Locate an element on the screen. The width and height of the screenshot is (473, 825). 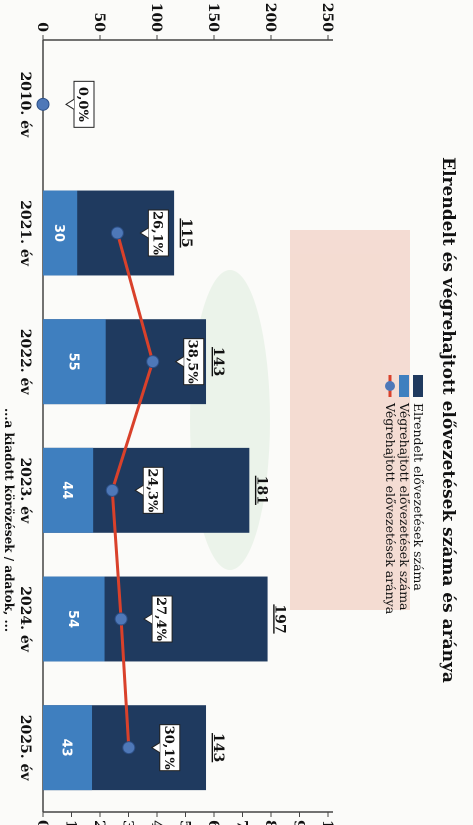
pct-label: 30,1% is located at coordinates (168, 748).